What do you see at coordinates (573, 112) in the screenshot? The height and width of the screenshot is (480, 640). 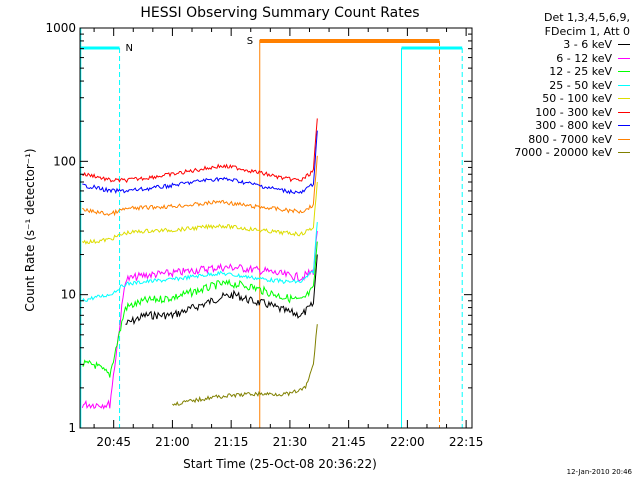 I see `legend-entry-label: 100 - 300 keV` at bounding box center [573, 112].